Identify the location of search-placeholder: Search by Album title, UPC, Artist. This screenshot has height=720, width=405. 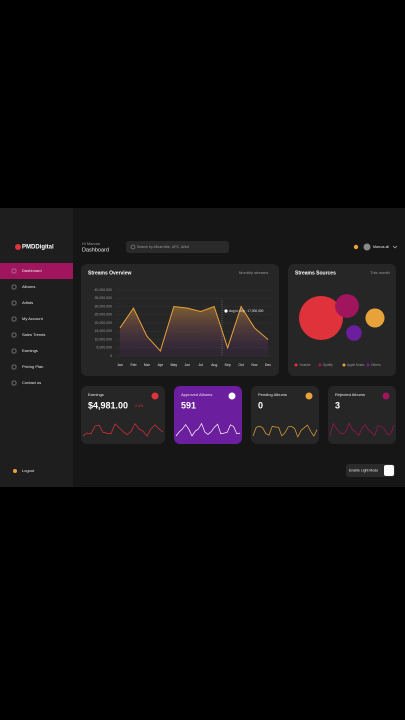
(163, 247).